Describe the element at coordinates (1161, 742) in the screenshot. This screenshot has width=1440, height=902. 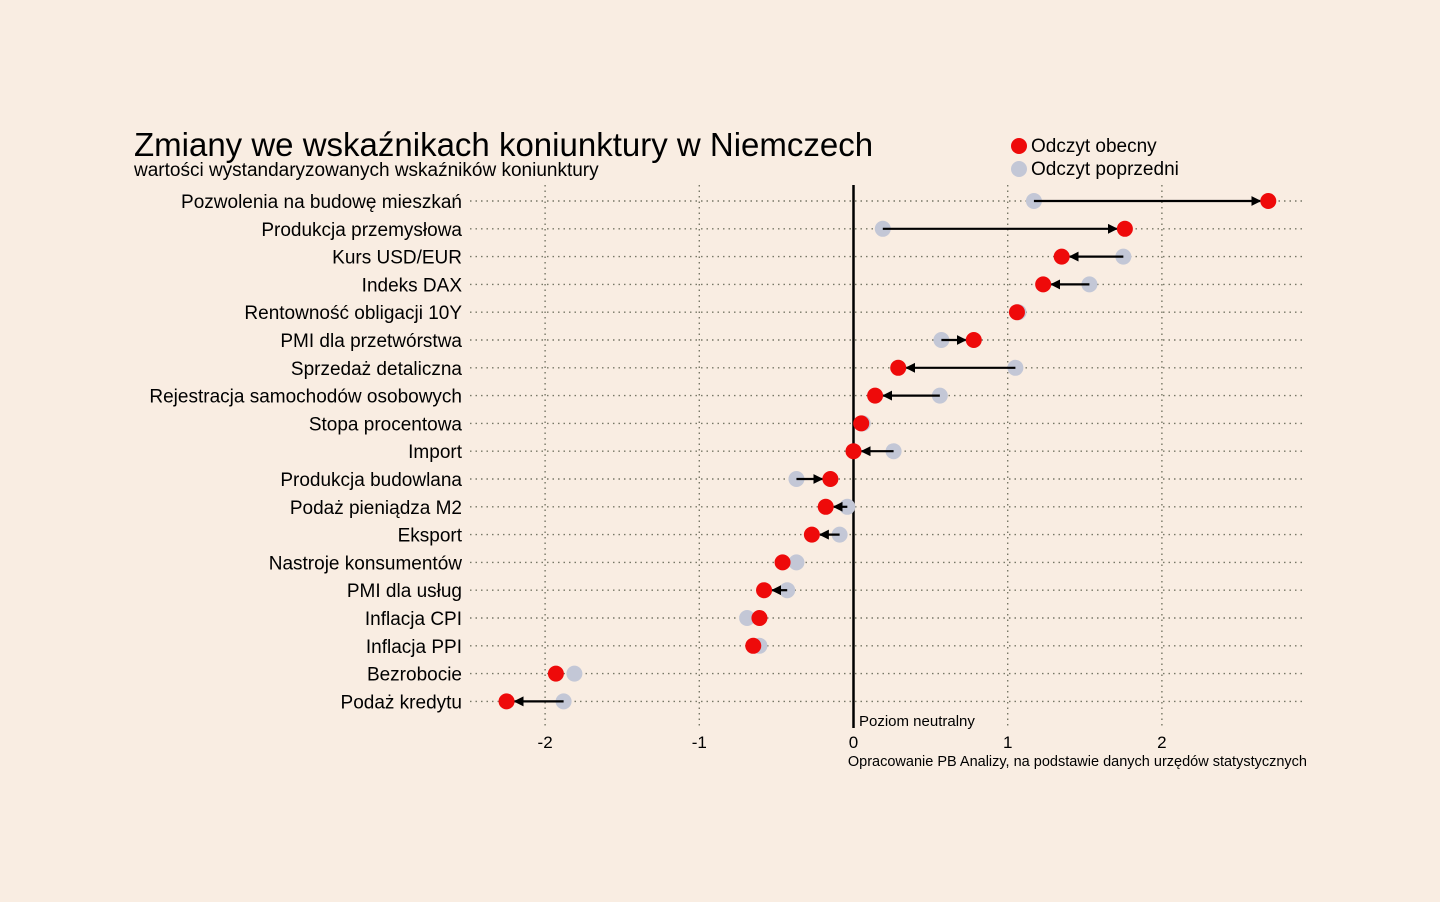
I see `x-tick-label: 2` at that location.